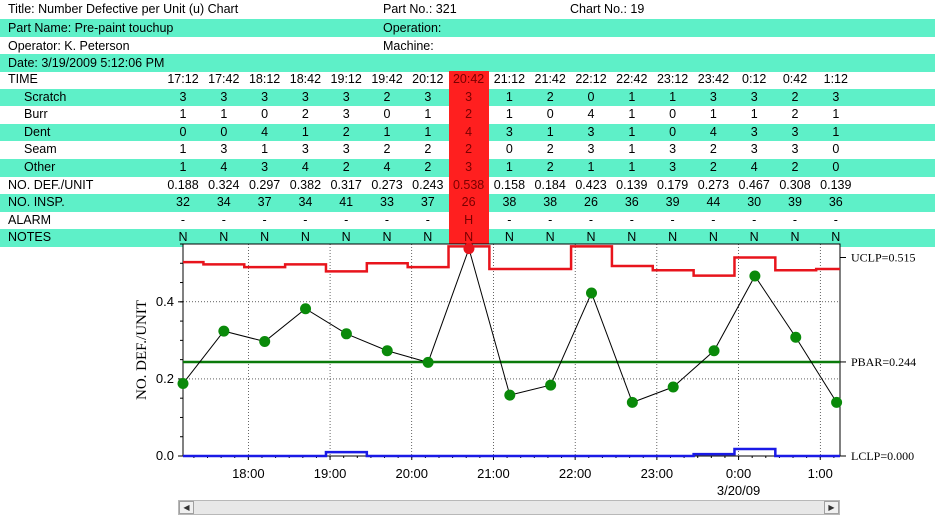  Describe the element at coordinates (183, 79) in the screenshot. I see `table-cell: 17:12` at that location.